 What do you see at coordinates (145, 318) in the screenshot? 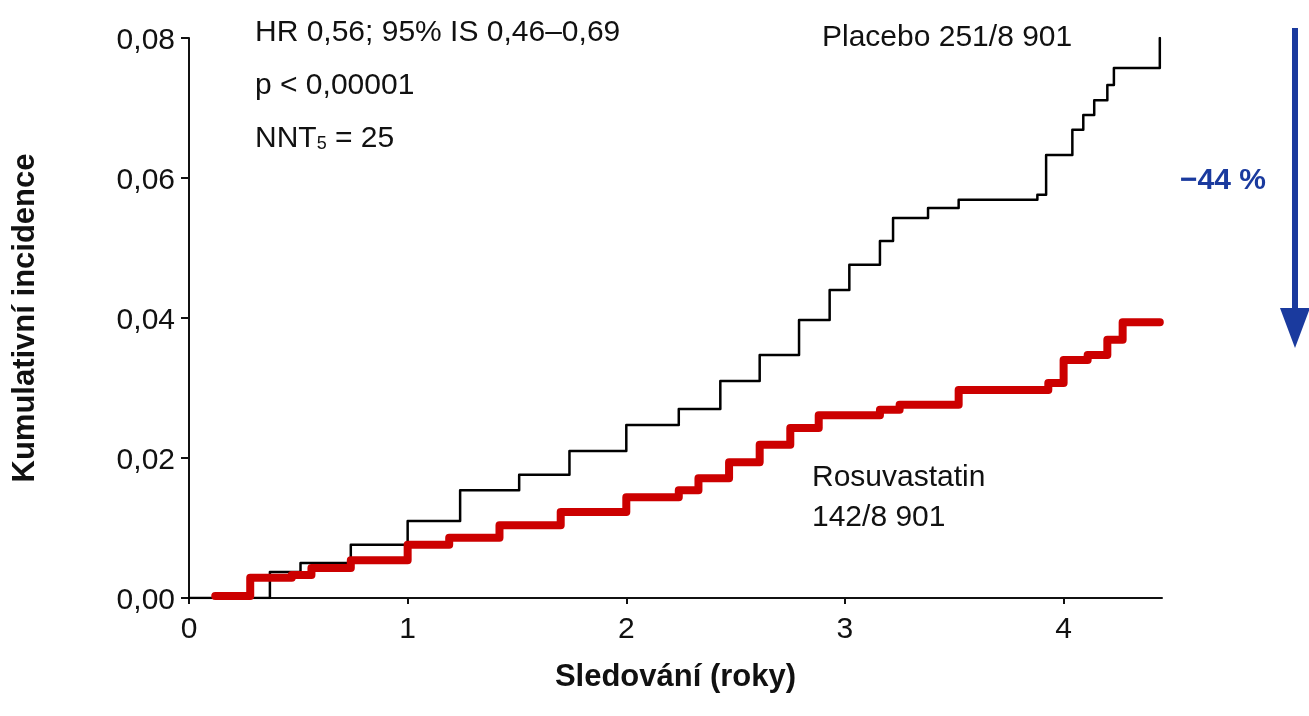
I see `y-tick-label: 0,04` at bounding box center [145, 318].